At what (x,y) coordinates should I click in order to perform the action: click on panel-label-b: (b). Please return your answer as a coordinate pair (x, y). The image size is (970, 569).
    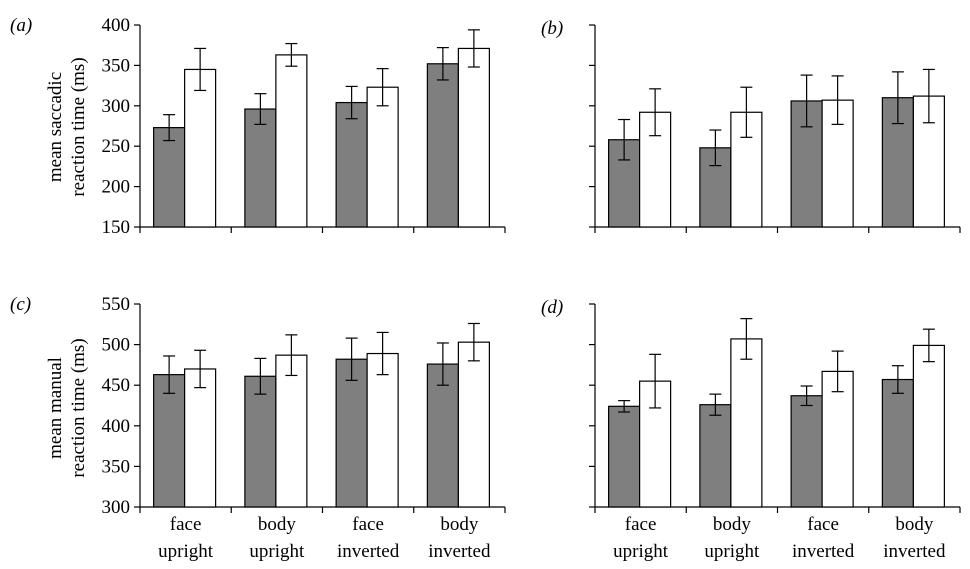
    Looking at the image, I should click on (552, 28).